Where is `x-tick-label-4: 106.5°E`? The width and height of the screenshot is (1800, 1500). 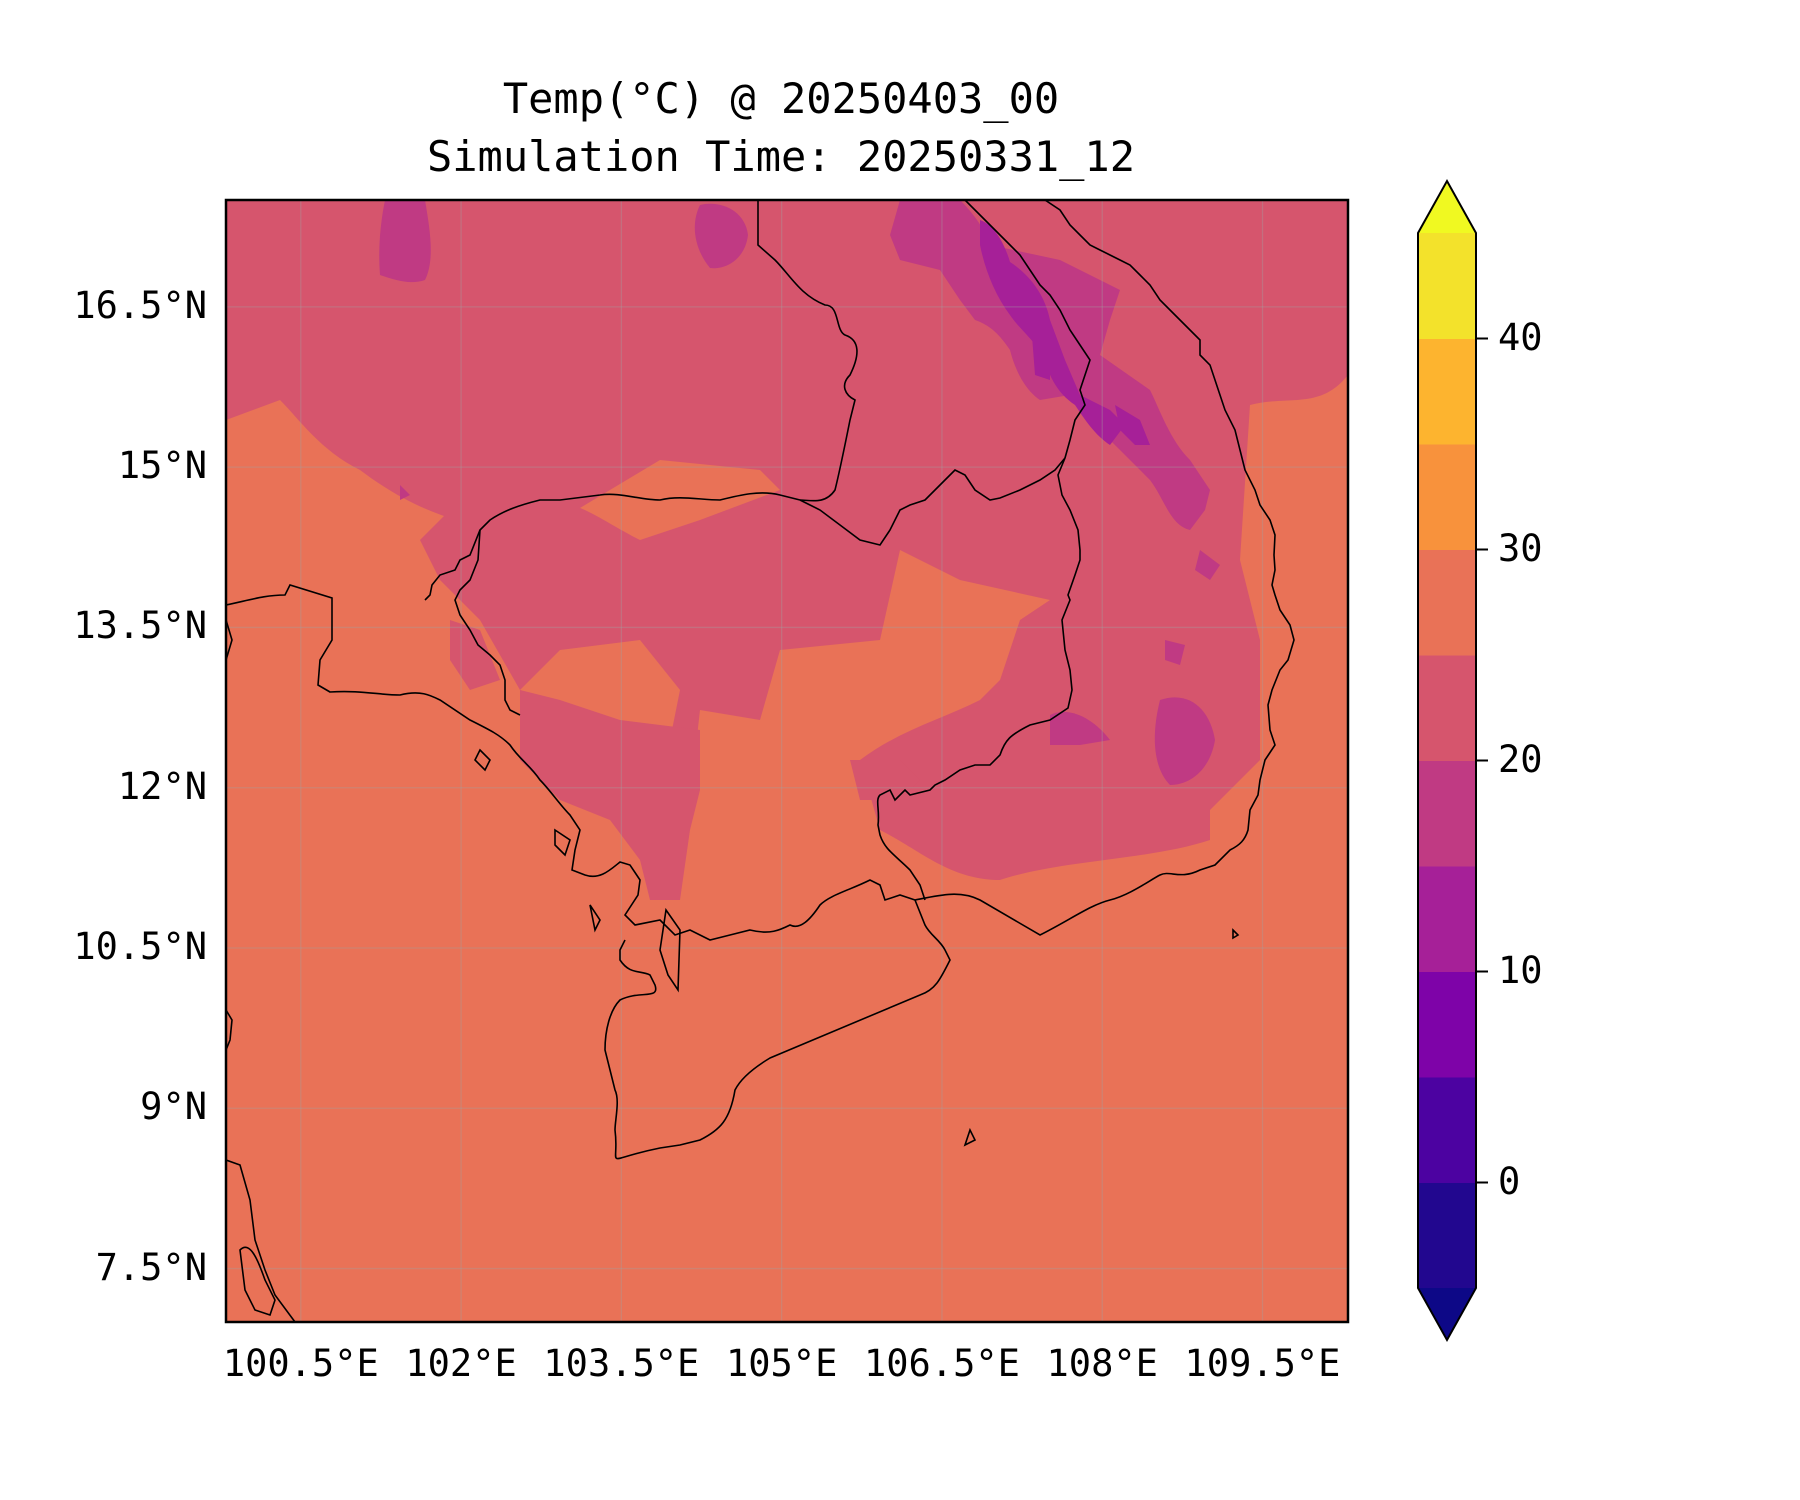
x-tick-label-4: 106.5°E is located at coordinates (941, 1363).